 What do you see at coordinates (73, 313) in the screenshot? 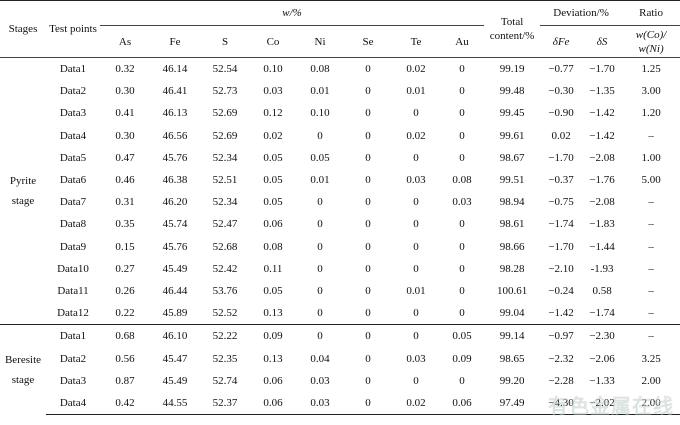
I see `test-point-cell: Data12` at bounding box center [73, 313].